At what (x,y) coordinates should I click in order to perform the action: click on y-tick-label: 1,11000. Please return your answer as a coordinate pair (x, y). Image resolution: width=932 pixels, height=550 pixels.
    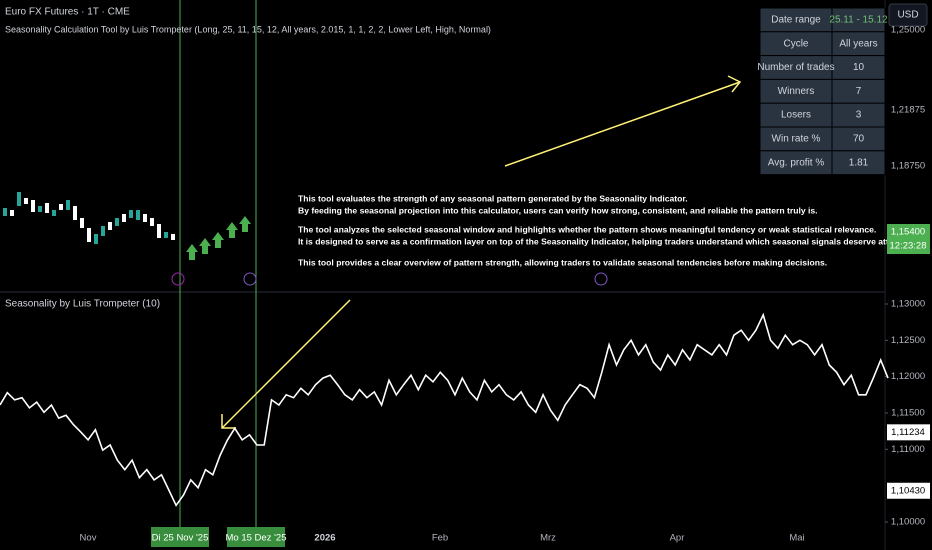
    Looking at the image, I should click on (908, 449).